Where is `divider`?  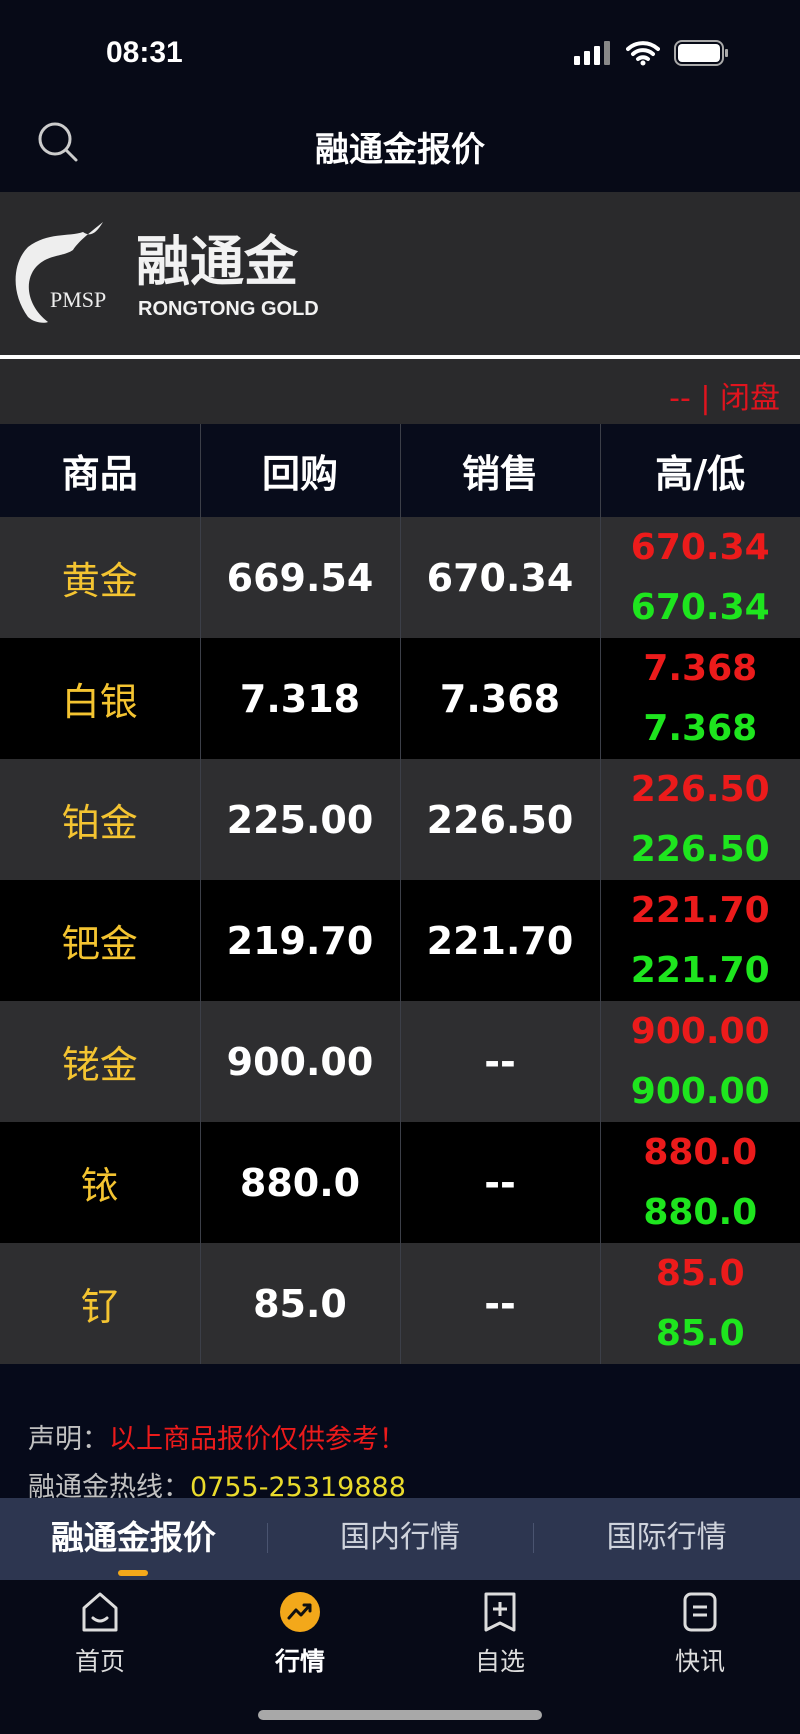
divider is located at coordinates (400, 357).